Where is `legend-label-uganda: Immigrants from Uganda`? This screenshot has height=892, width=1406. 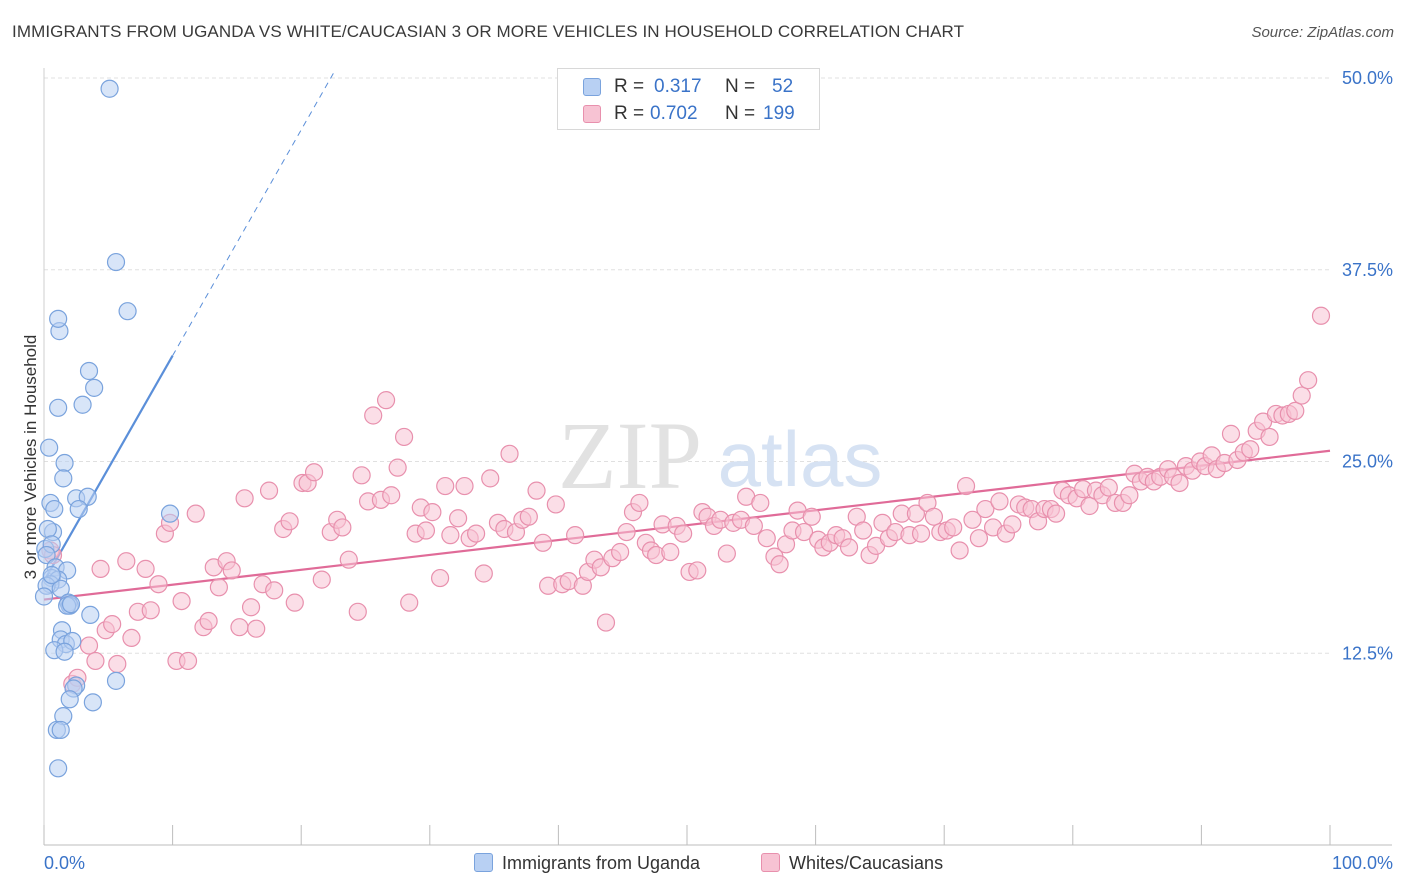
legend-label-uganda: Immigrants from Uganda is located at coordinates (601, 863).